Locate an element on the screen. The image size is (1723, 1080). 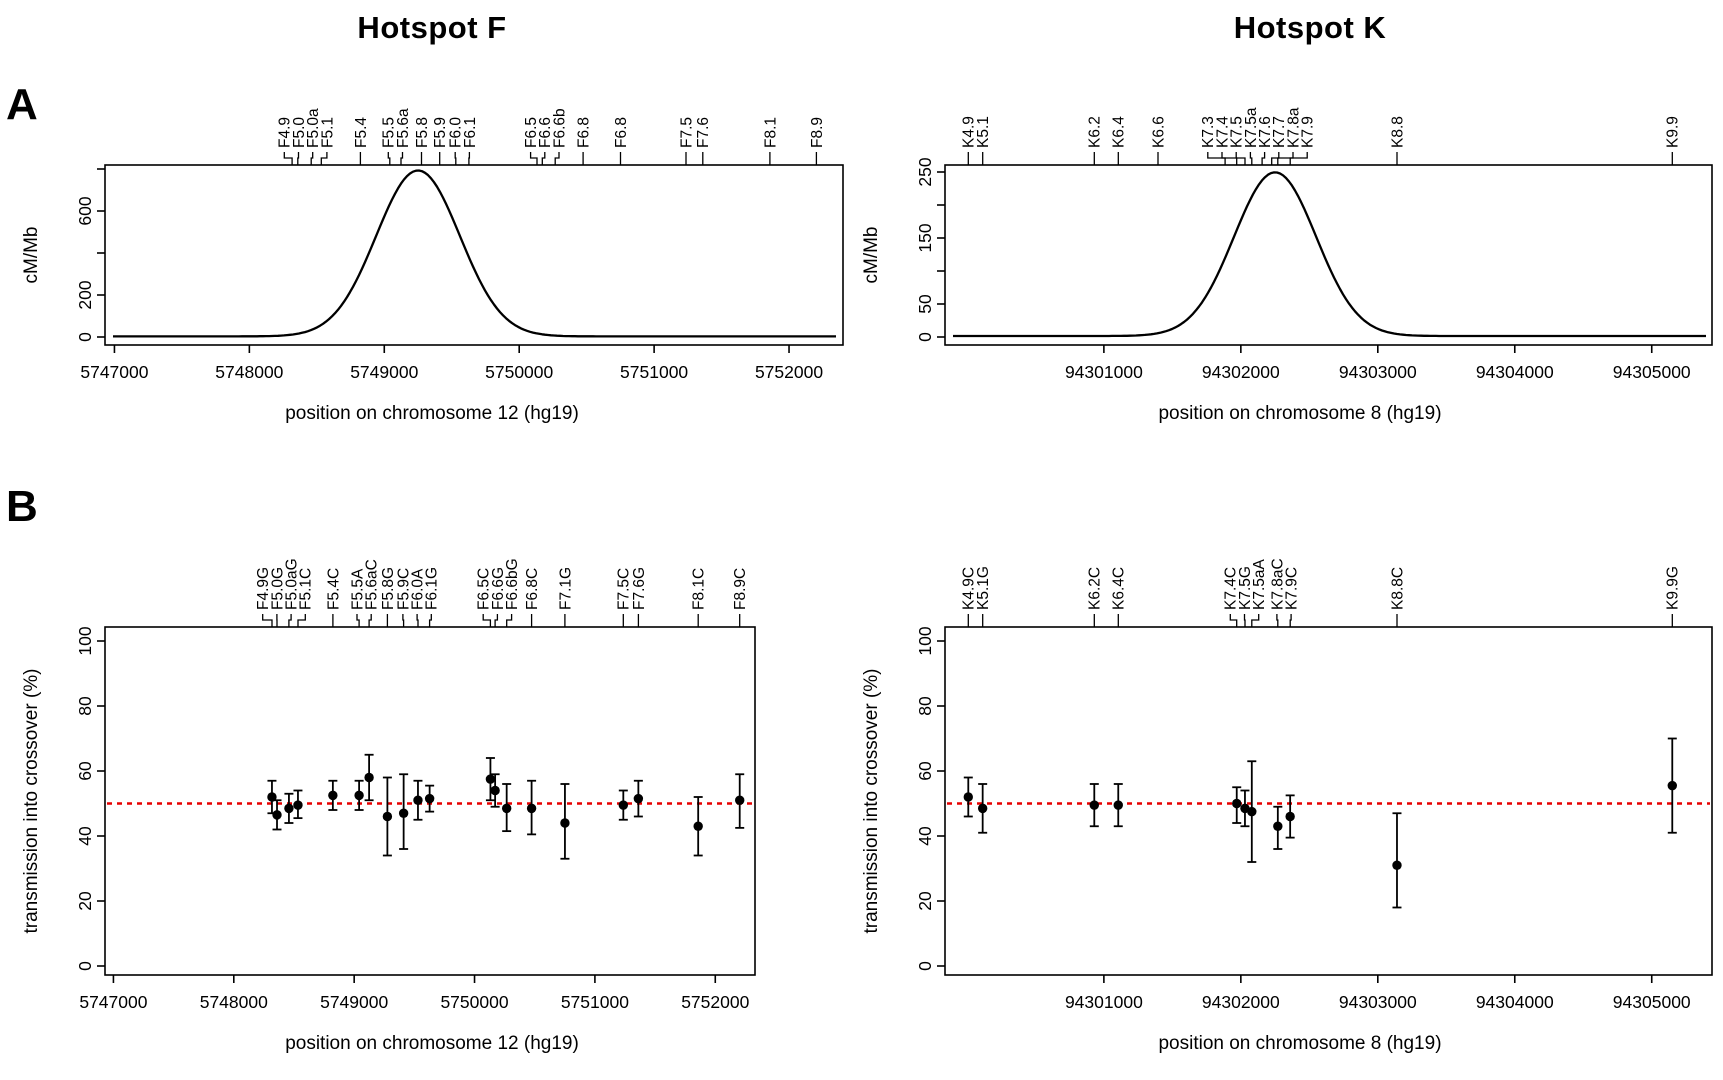
marker-label: K7.3 is located at coordinates (1208, 132).